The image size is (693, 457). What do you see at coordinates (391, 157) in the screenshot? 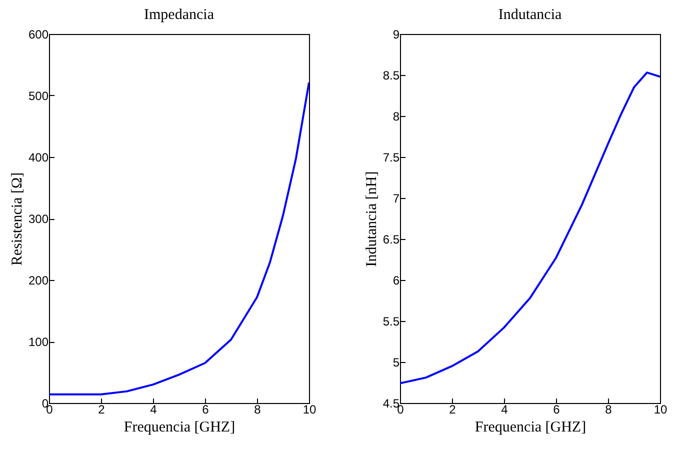
I see `y-tick-label: 7.5` at bounding box center [391, 157].